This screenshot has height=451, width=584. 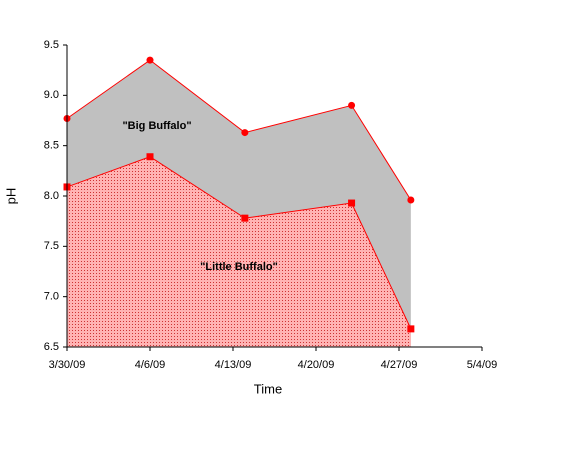 What do you see at coordinates (233, 365) in the screenshot?
I see `x-tick-label: 4/13/09` at bounding box center [233, 365].